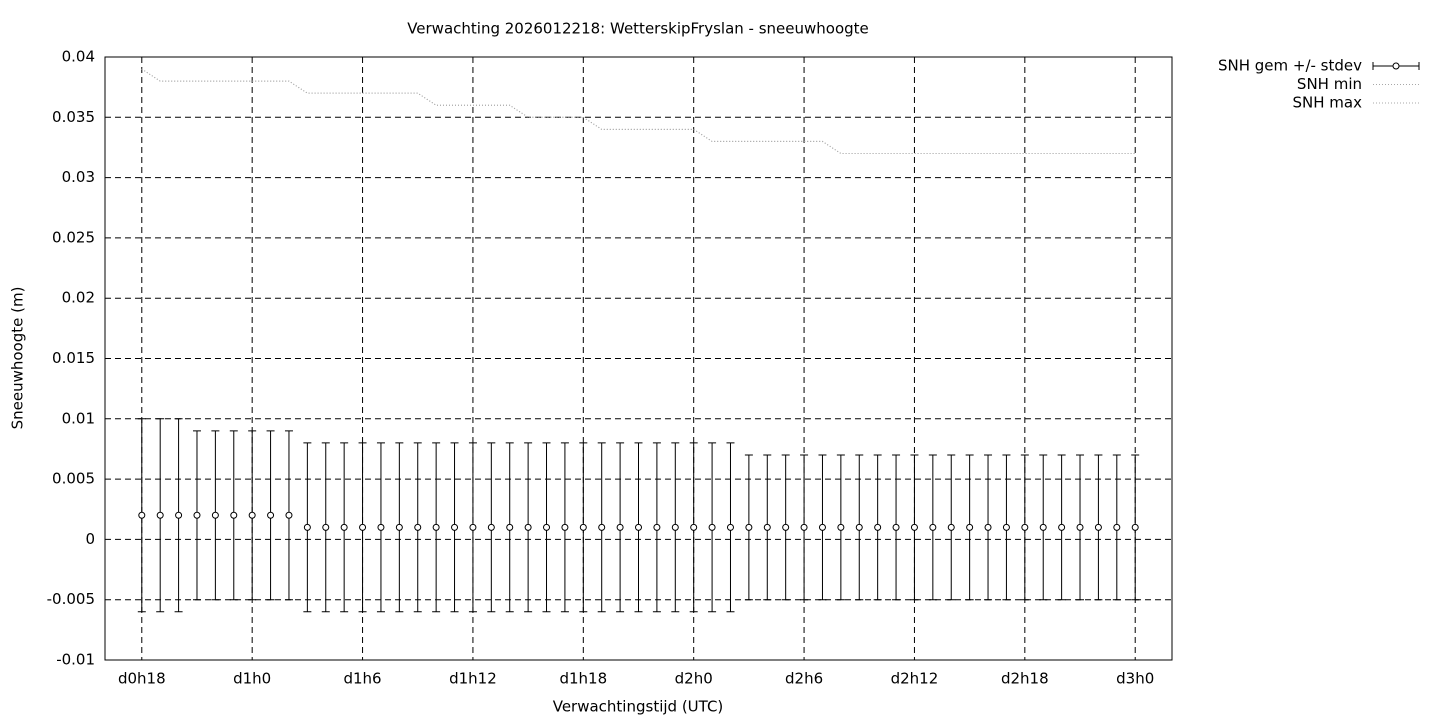 This screenshot has width=1440, height=720. Describe the element at coordinates (252, 679) in the screenshot. I see `x-tick-label: d1h0` at that location.